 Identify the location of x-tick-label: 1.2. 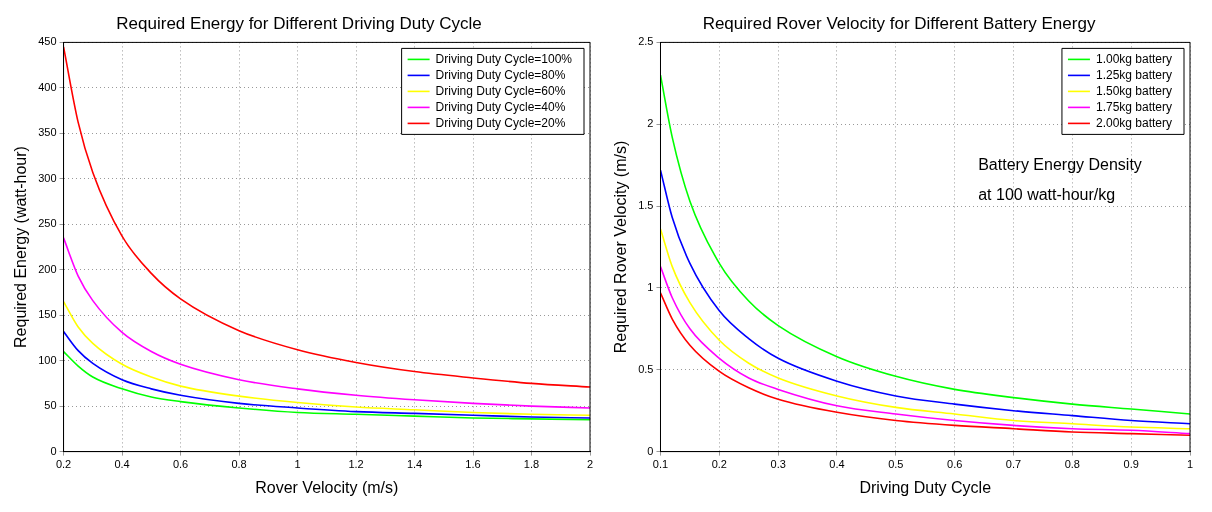
(356, 464).